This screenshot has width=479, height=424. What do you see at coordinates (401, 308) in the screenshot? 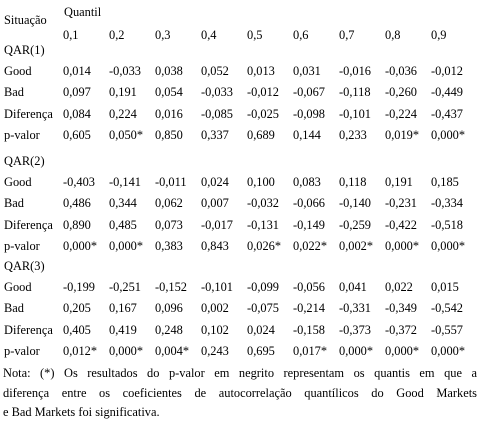
I see `table-cell: -0,349` at bounding box center [401, 308].